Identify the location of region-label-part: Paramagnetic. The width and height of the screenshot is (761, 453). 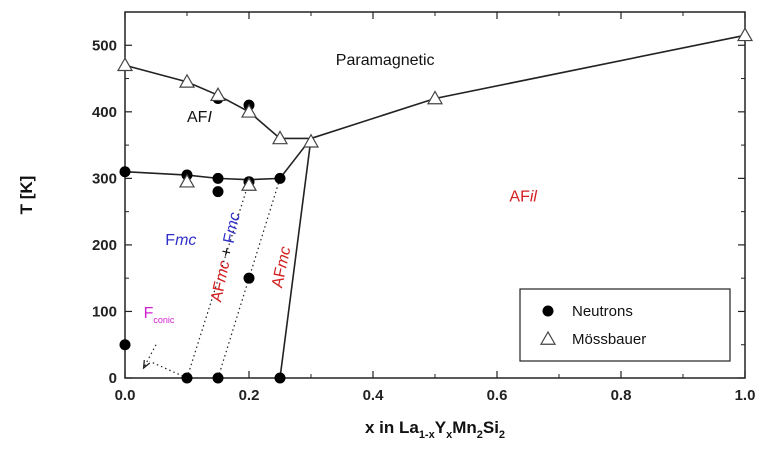
(385, 60).